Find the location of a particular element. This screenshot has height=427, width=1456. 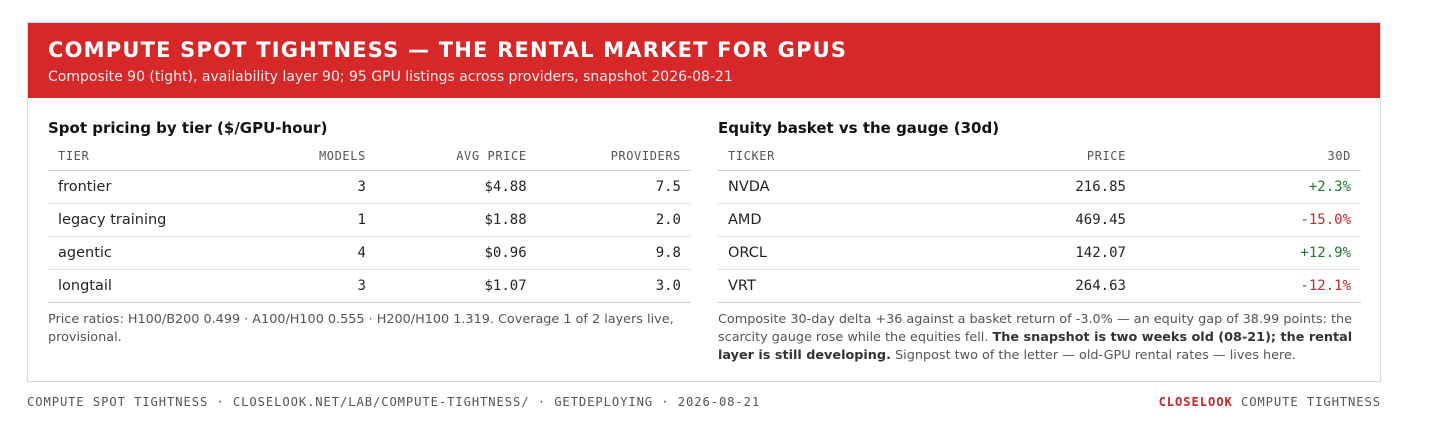

models-cell: 1 is located at coordinates (308, 220).